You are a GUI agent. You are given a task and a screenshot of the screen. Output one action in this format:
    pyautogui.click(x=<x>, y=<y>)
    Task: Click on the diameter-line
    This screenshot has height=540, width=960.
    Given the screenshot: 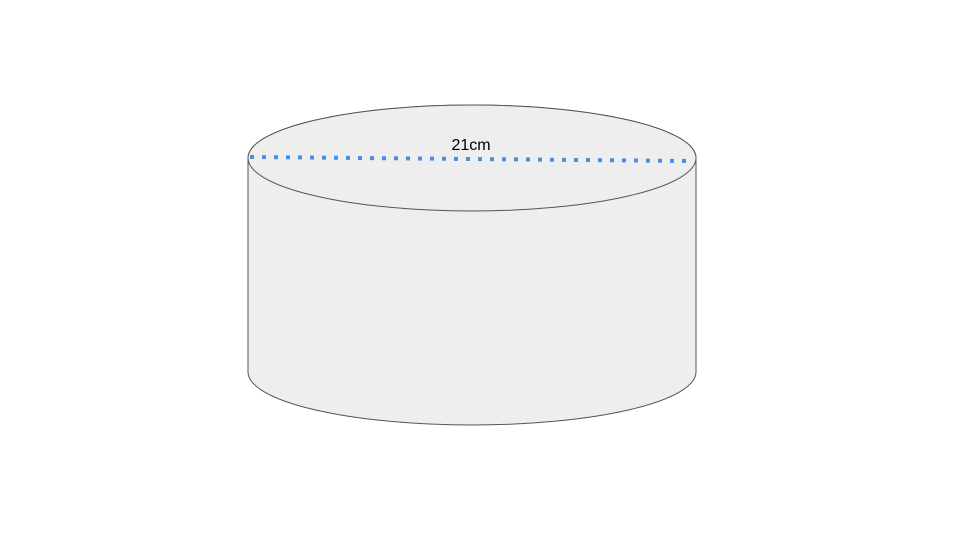 What is the action you would take?
    pyautogui.click(x=470, y=159)
    